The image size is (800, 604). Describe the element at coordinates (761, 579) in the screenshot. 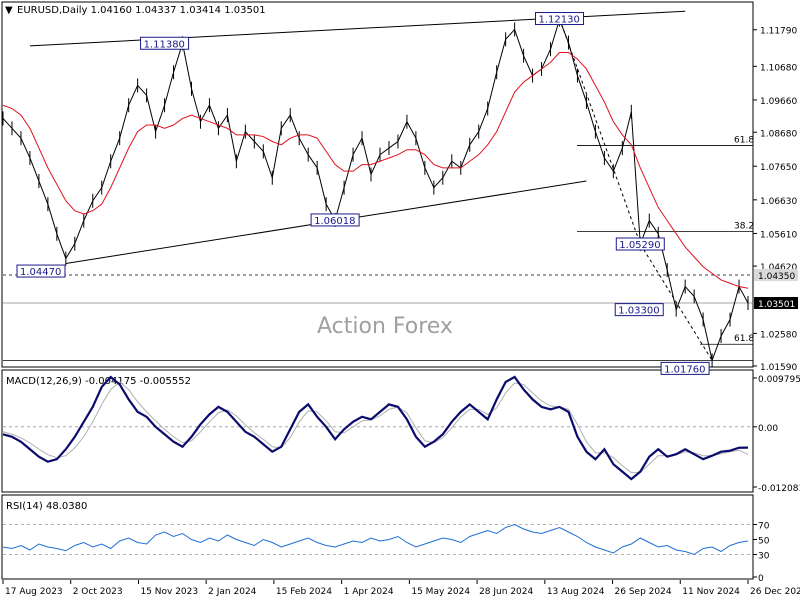

I see `rsi-axis-label: 0` at that location.